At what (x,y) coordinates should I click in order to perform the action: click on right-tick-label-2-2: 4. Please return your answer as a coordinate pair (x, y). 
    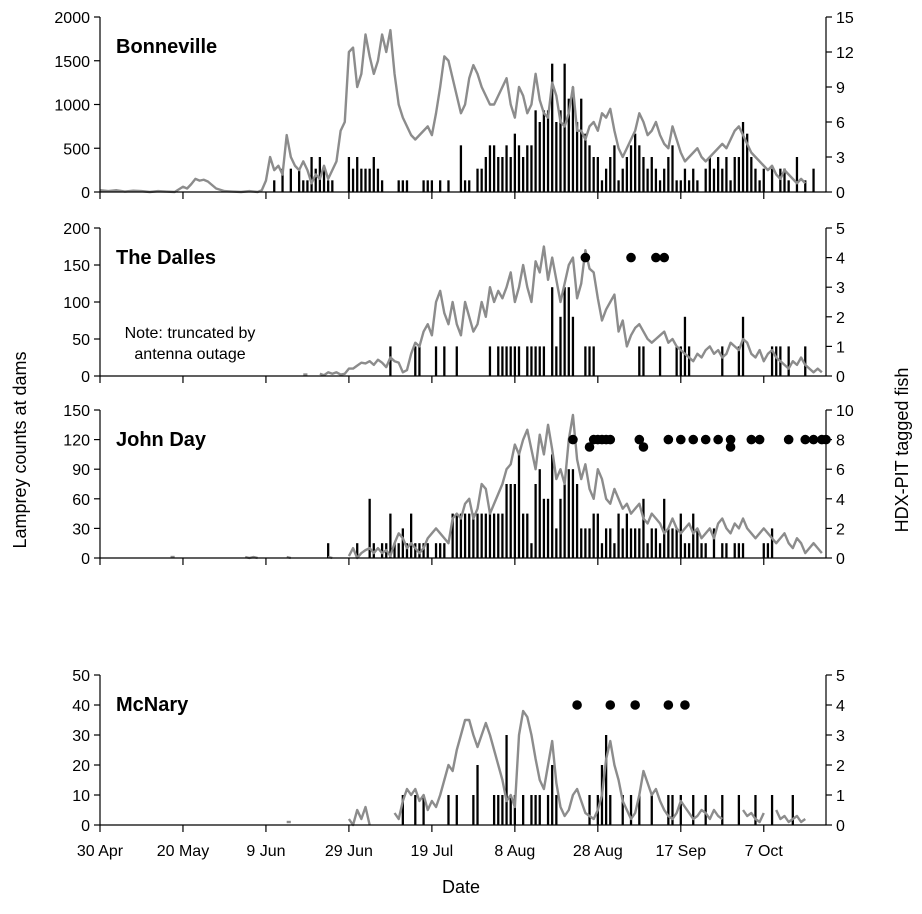
    Looking at the image, I should click on (840, 500).